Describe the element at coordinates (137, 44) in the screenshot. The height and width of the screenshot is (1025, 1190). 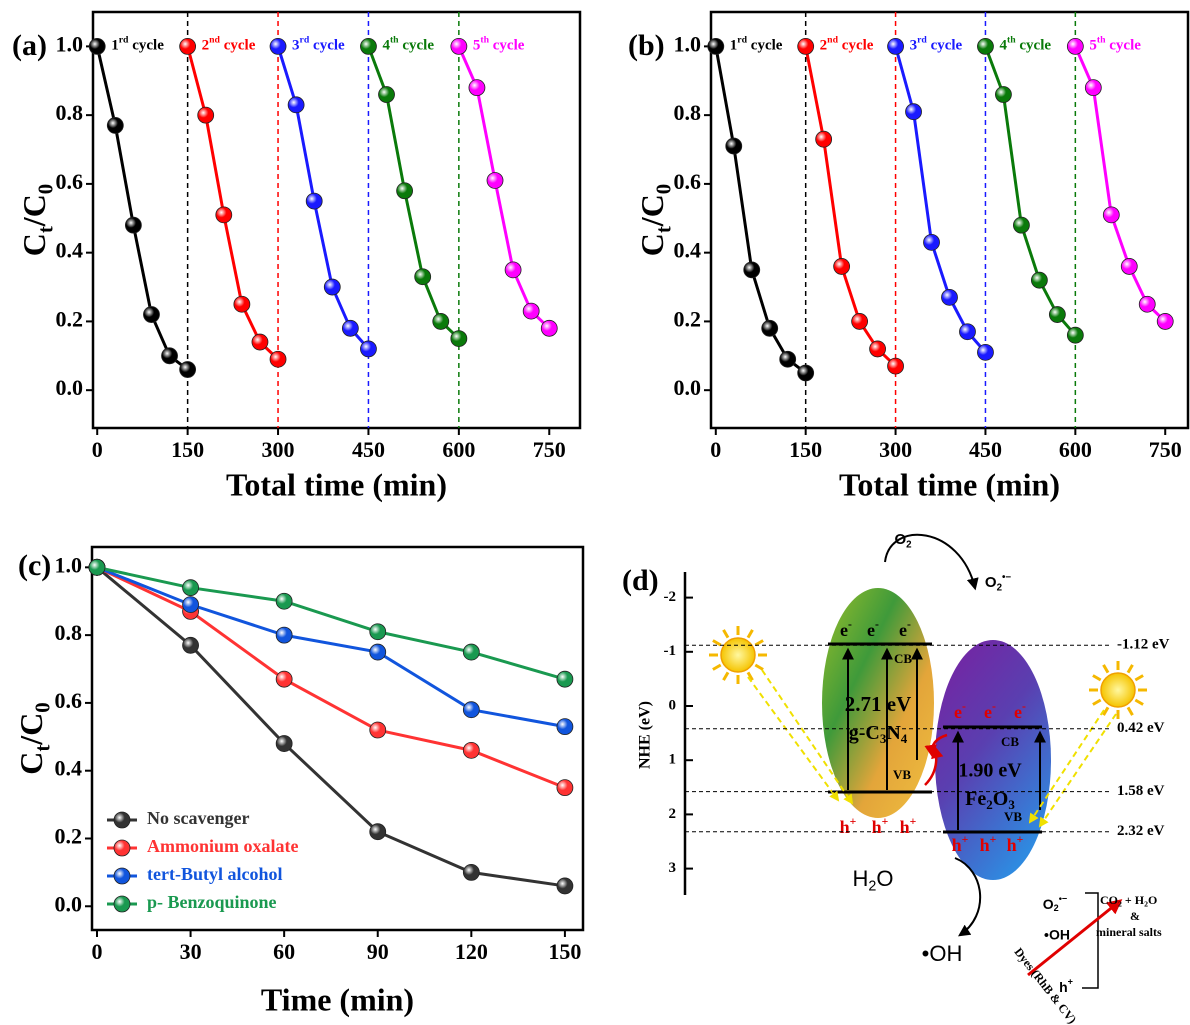
I see `legend-label: 1rd cycle` at that location.